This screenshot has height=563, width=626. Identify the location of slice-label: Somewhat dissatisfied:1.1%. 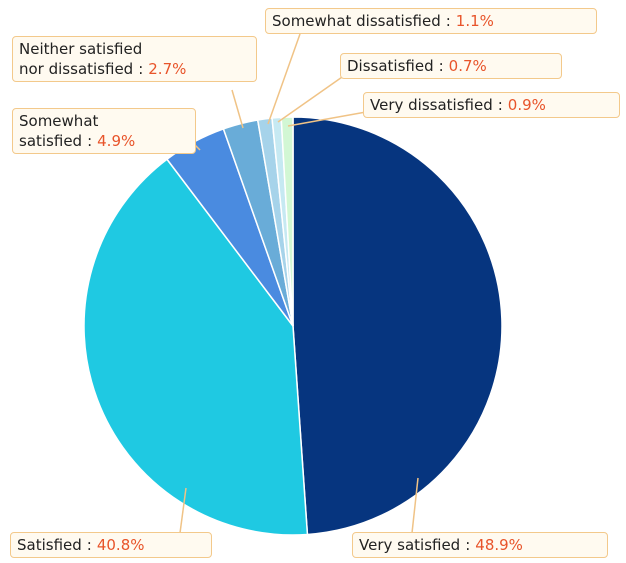
(431, 21).